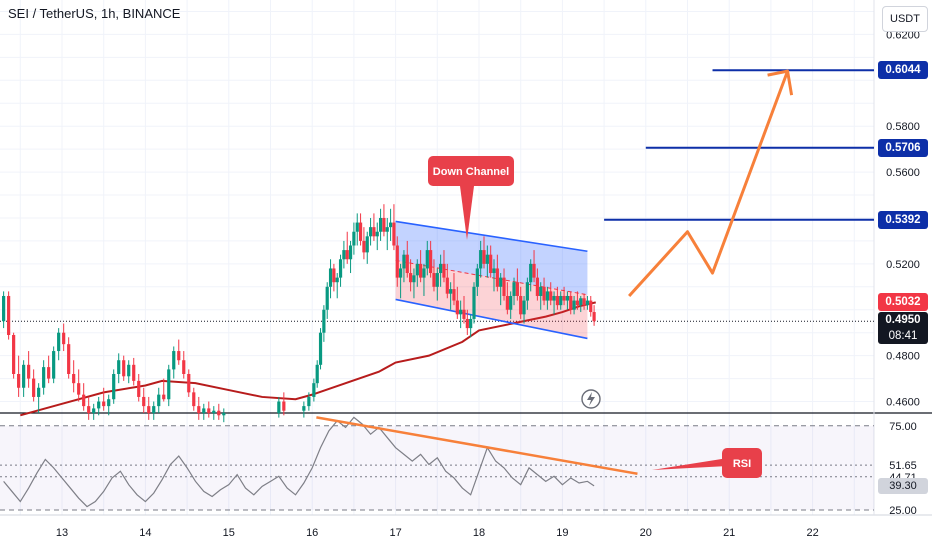  What do you see at coordinates (729, 533) in the screenshot?
I see `time-tick-label: 21` at bounding box center [729, 533].